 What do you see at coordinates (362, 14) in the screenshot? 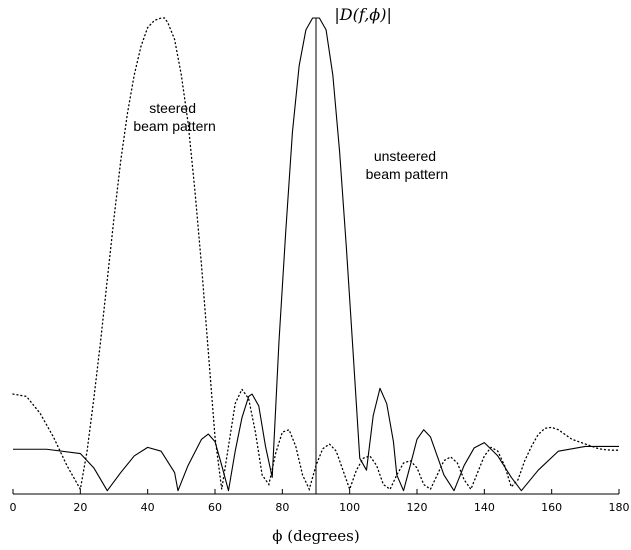
I see `magnitude-label: |D(f,ϕ)|` at bounding box center [362, 14].